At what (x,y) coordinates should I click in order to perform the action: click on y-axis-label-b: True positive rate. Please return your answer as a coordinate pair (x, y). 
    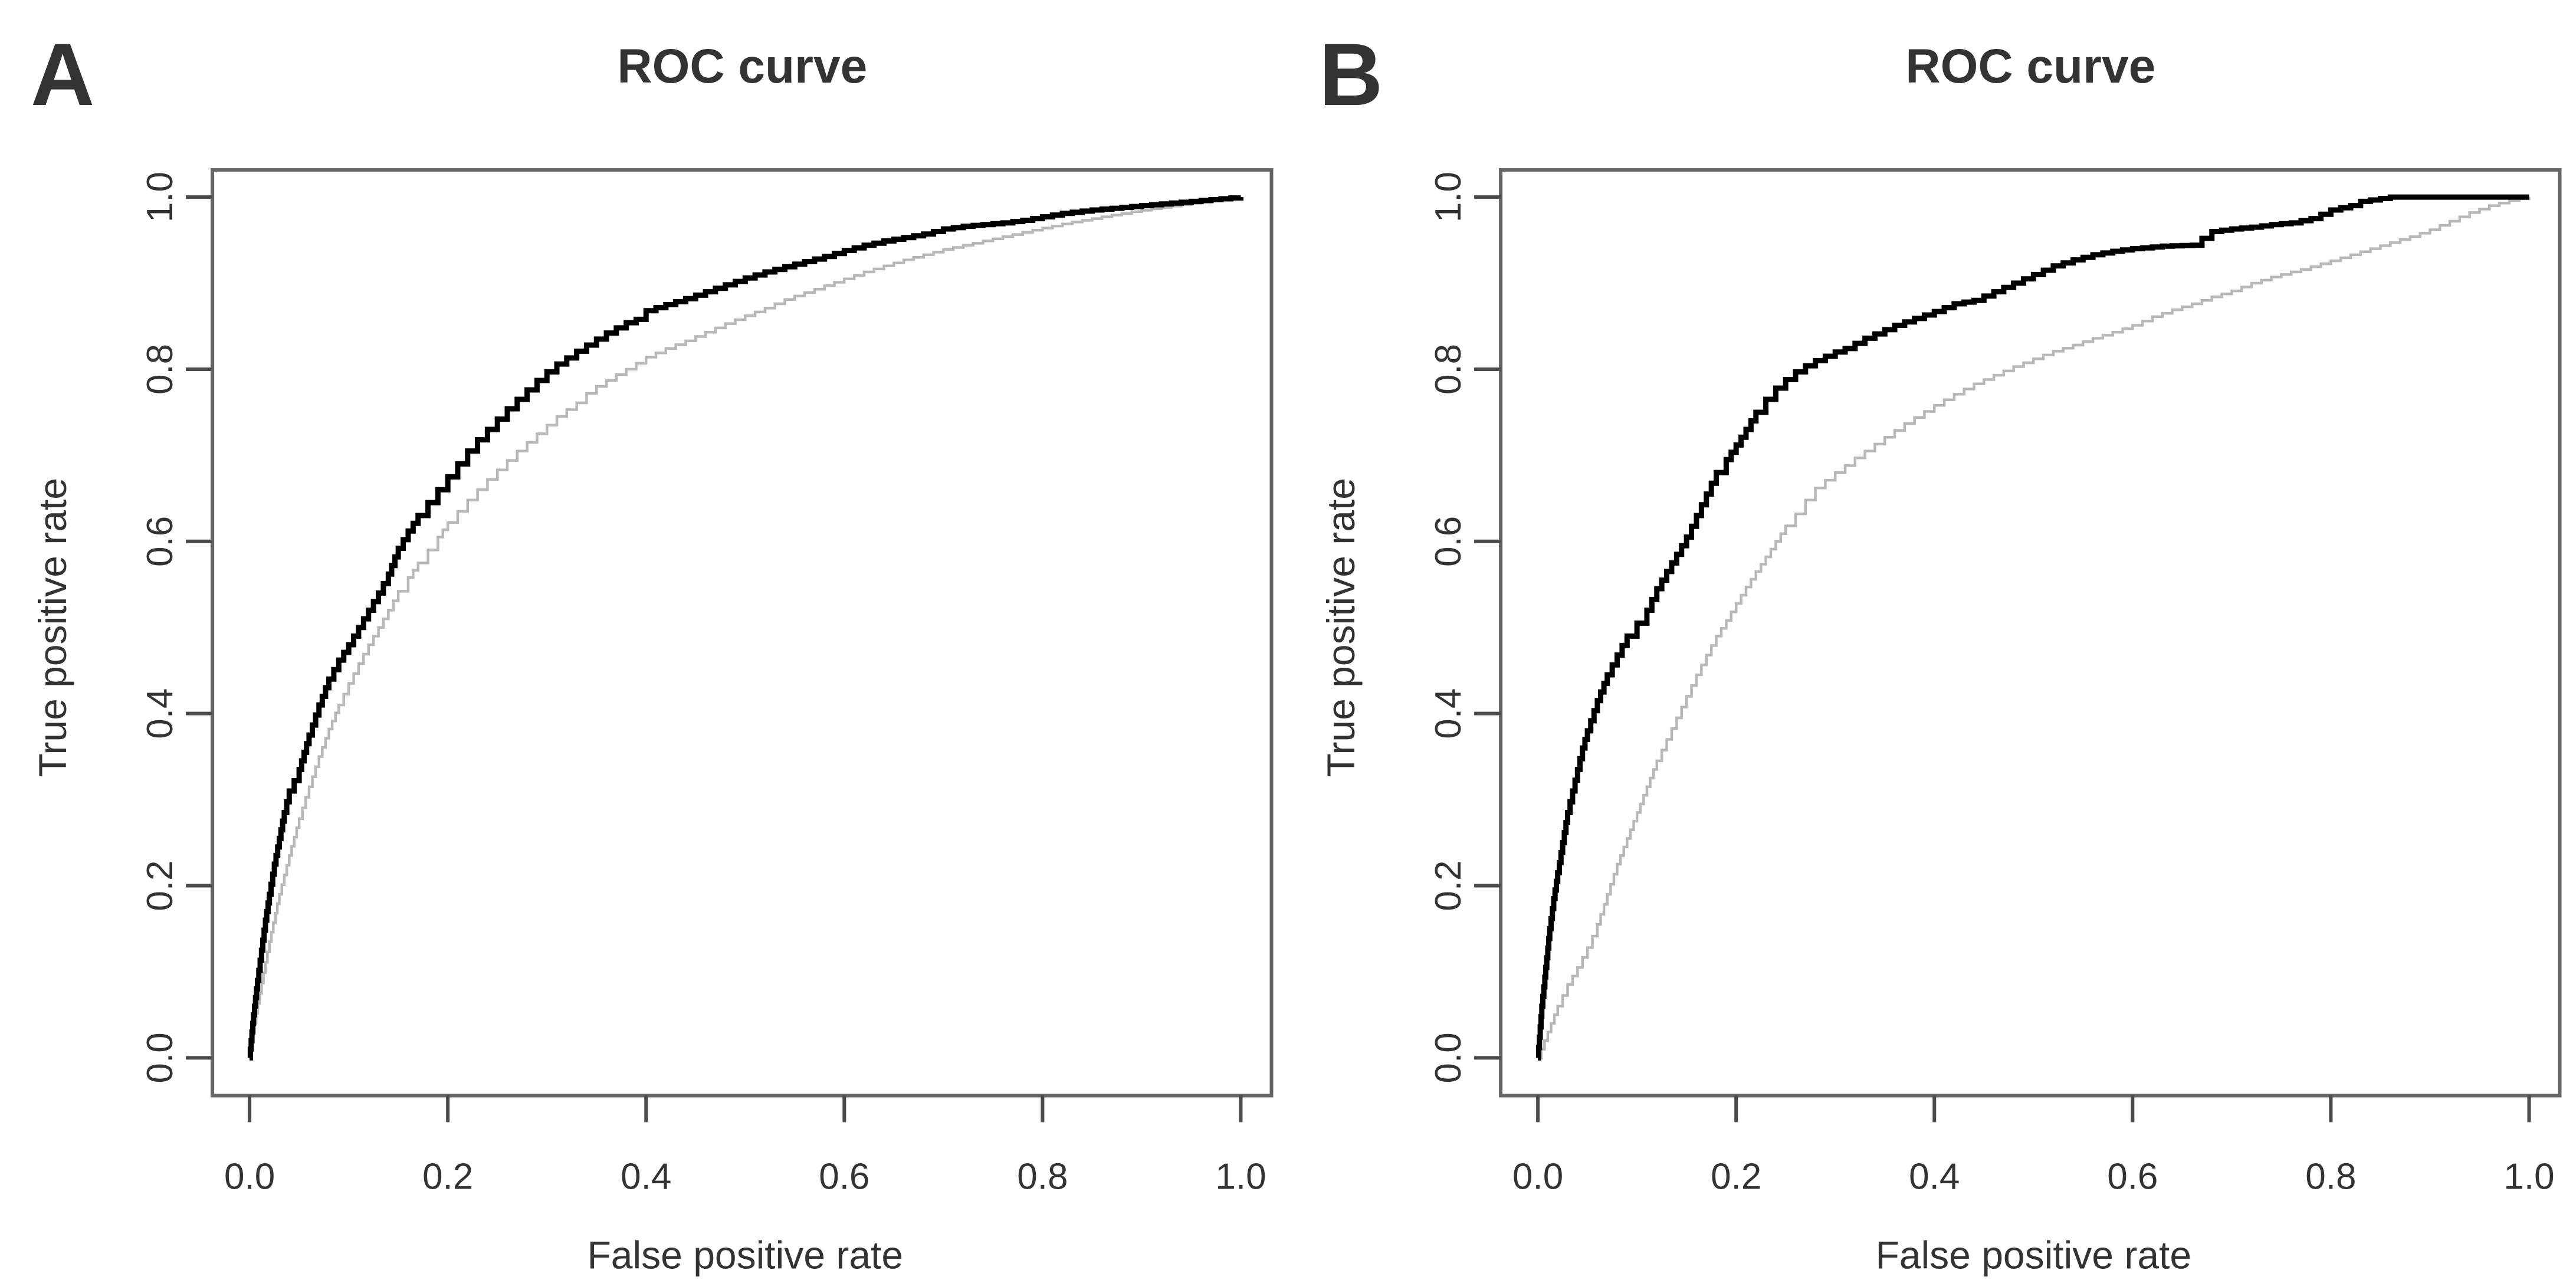
    Looking at the image, I should click on (1341, 627).